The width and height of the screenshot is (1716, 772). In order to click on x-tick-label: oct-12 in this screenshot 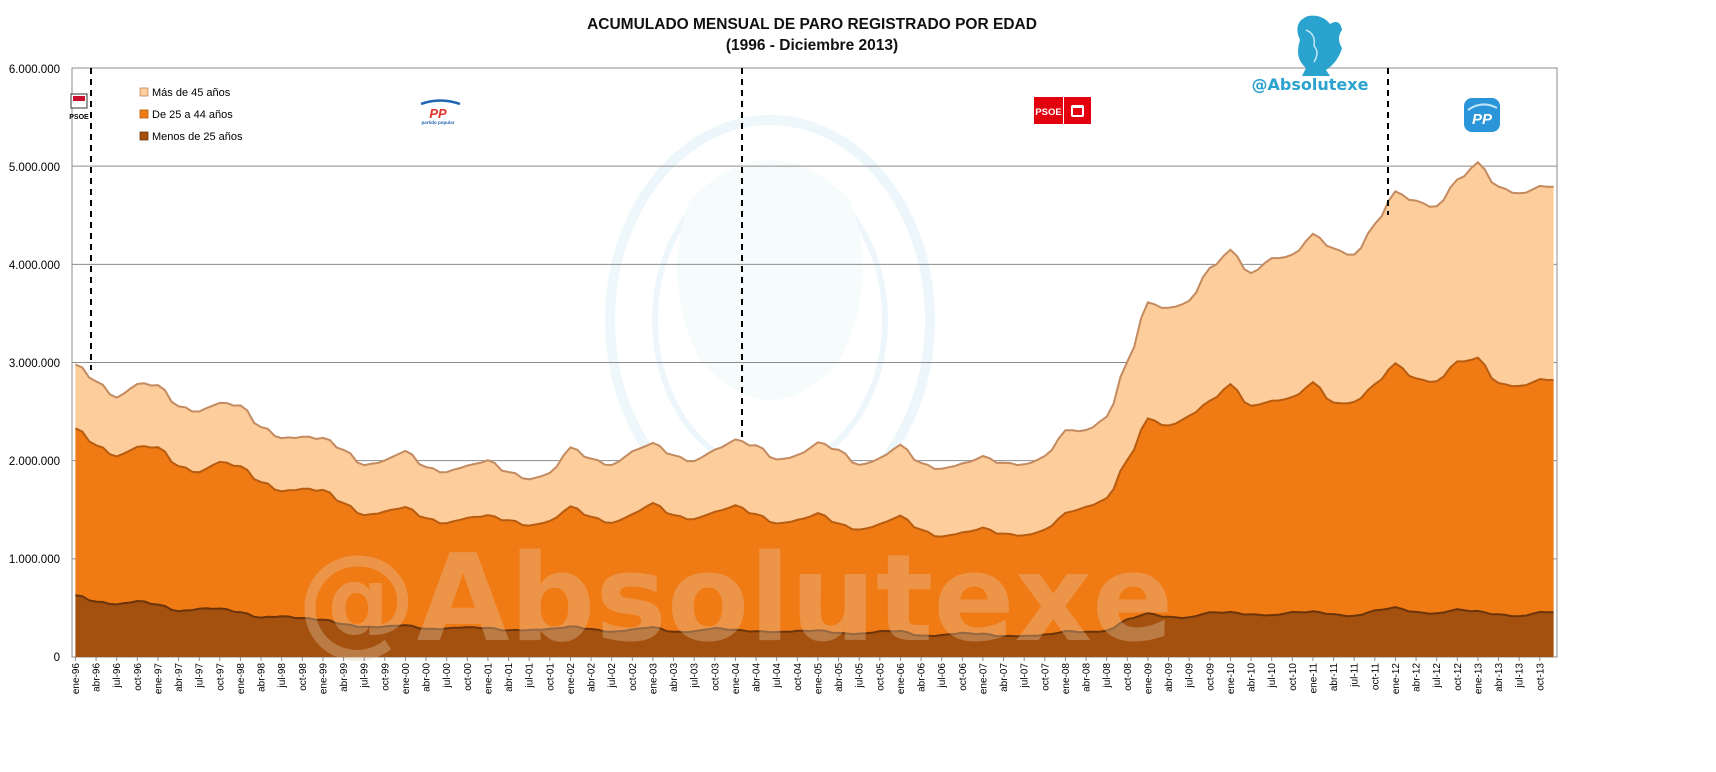, I will do `click(1458, 677)`.